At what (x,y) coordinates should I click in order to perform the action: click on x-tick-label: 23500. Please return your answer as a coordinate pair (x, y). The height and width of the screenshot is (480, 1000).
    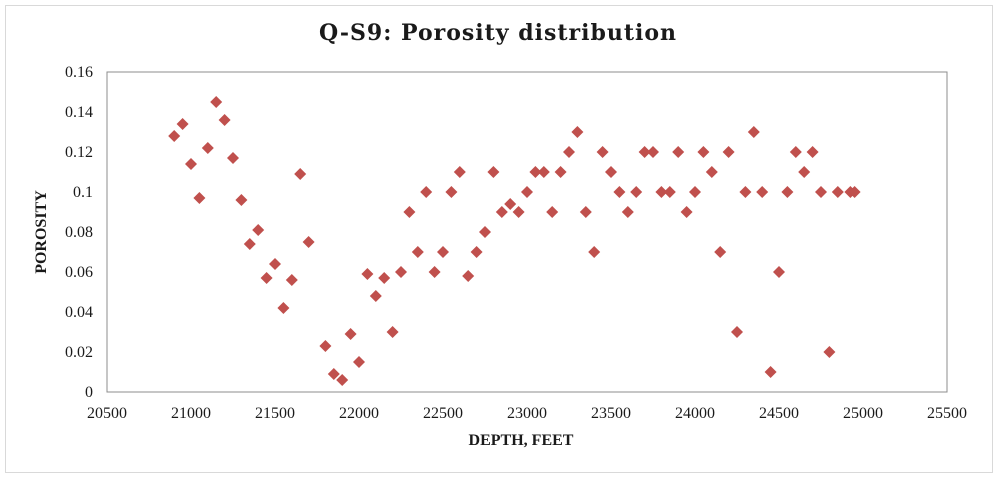
    Looking at the image, I should click on (611, 413).